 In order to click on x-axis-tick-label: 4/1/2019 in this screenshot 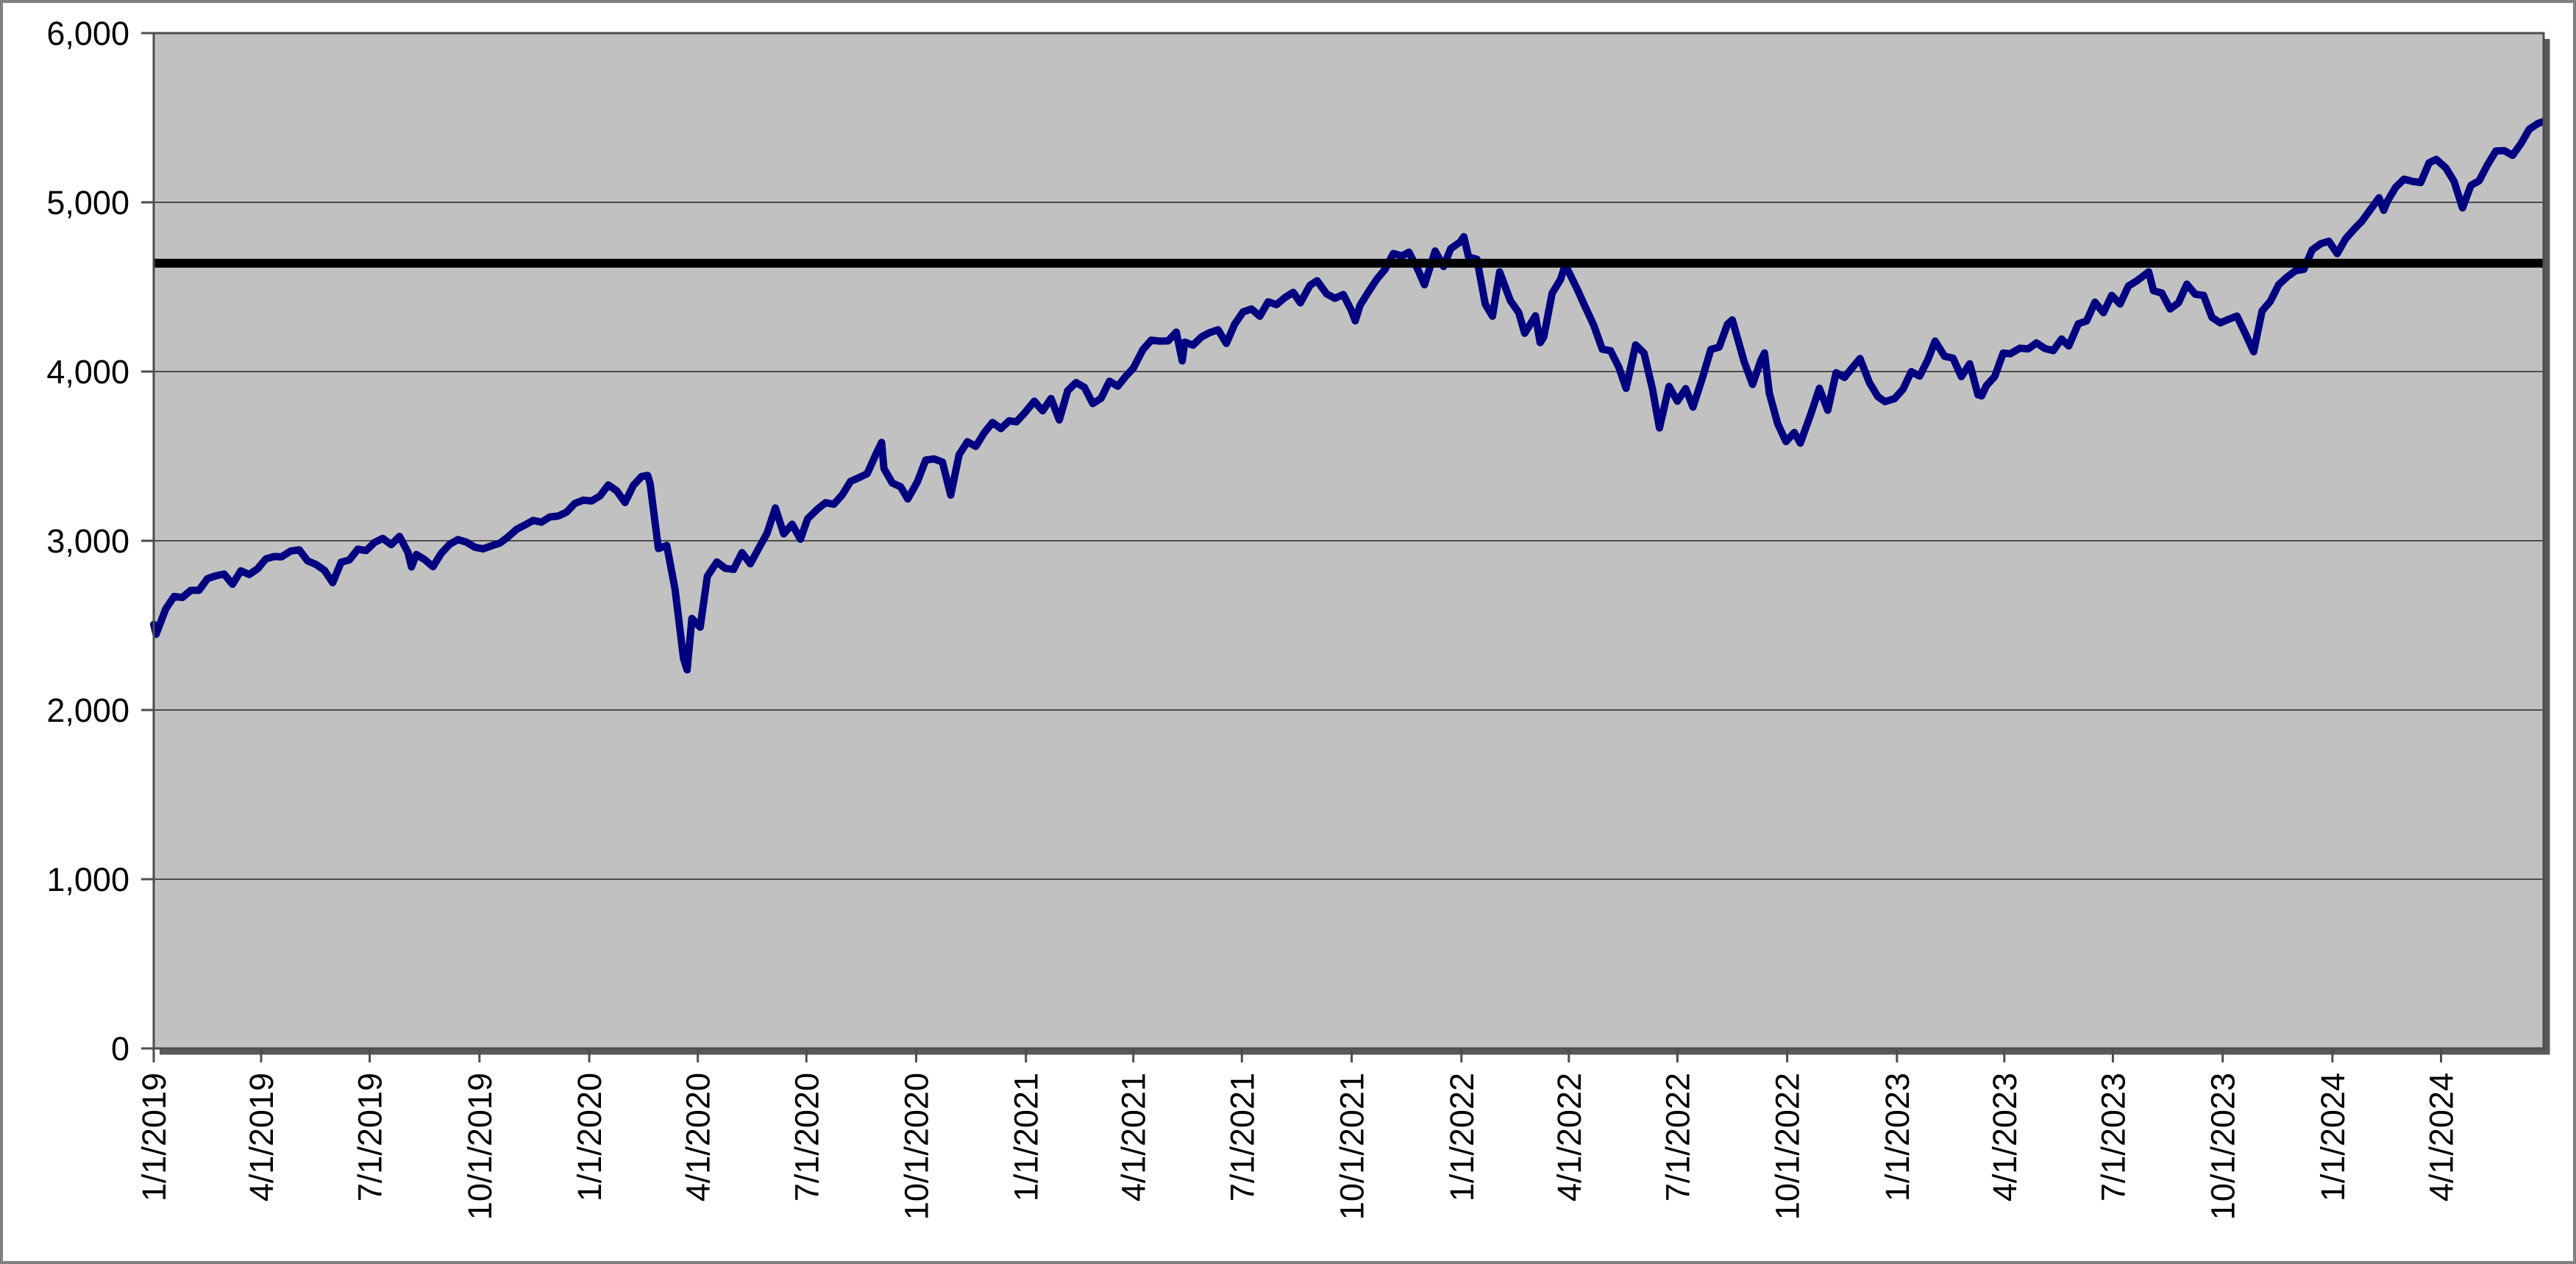, I will do `click(261, 1137)`.